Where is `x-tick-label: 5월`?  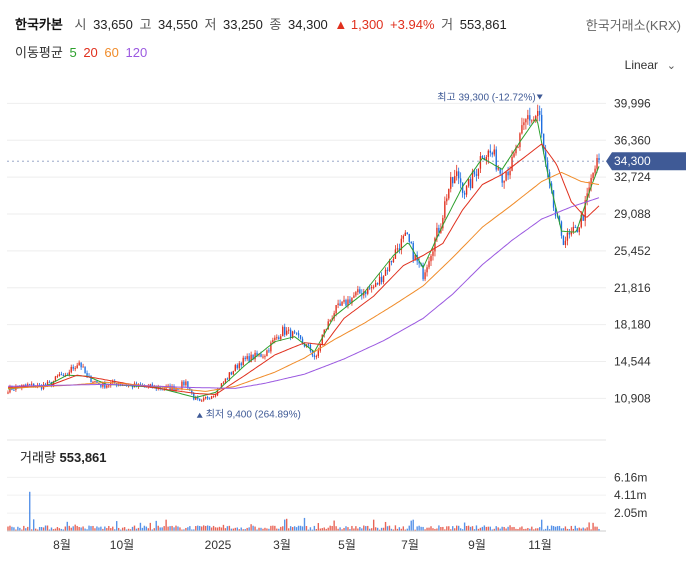 x-tick-label: 5월 is located at coordinates (347, 545).